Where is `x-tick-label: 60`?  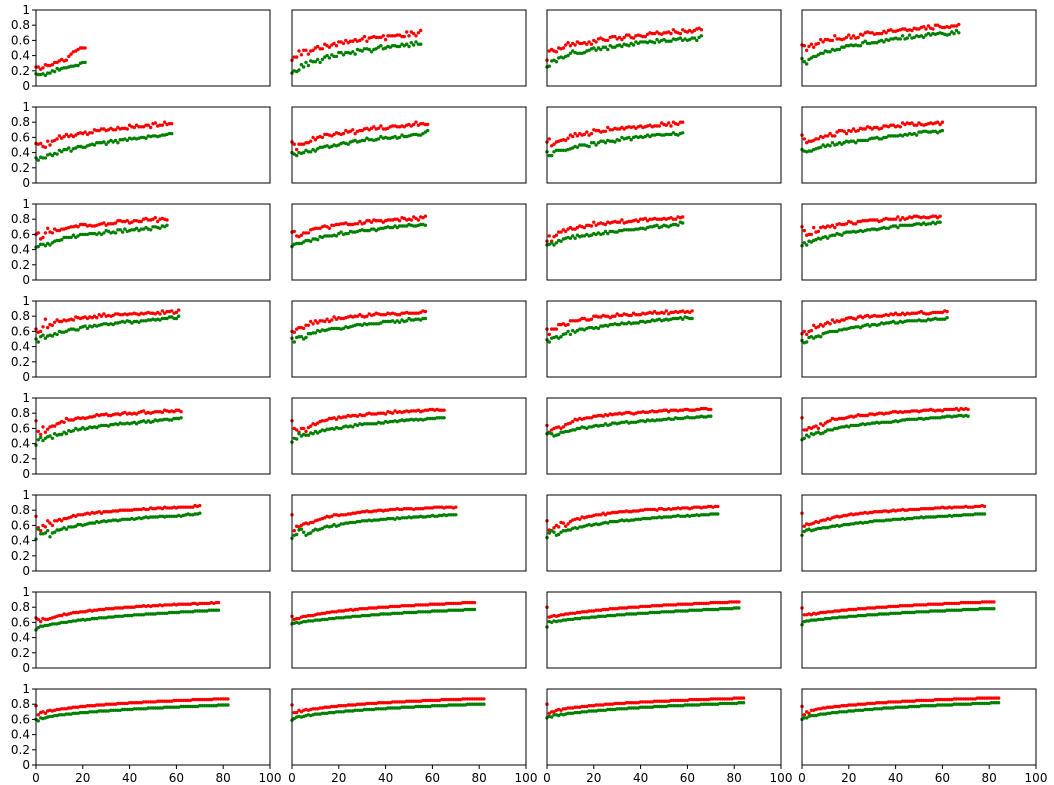 x-tick-label: 60 is located at coordinates (432, 778).